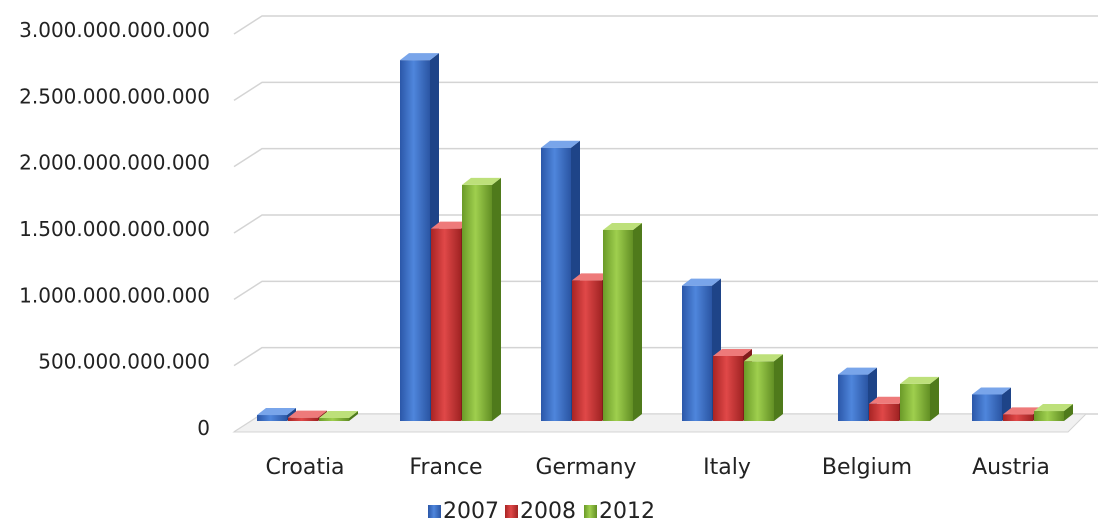 This screenshot has height=526, width=1100. I want to click on bar-belgium-2012, so click(919, 398).